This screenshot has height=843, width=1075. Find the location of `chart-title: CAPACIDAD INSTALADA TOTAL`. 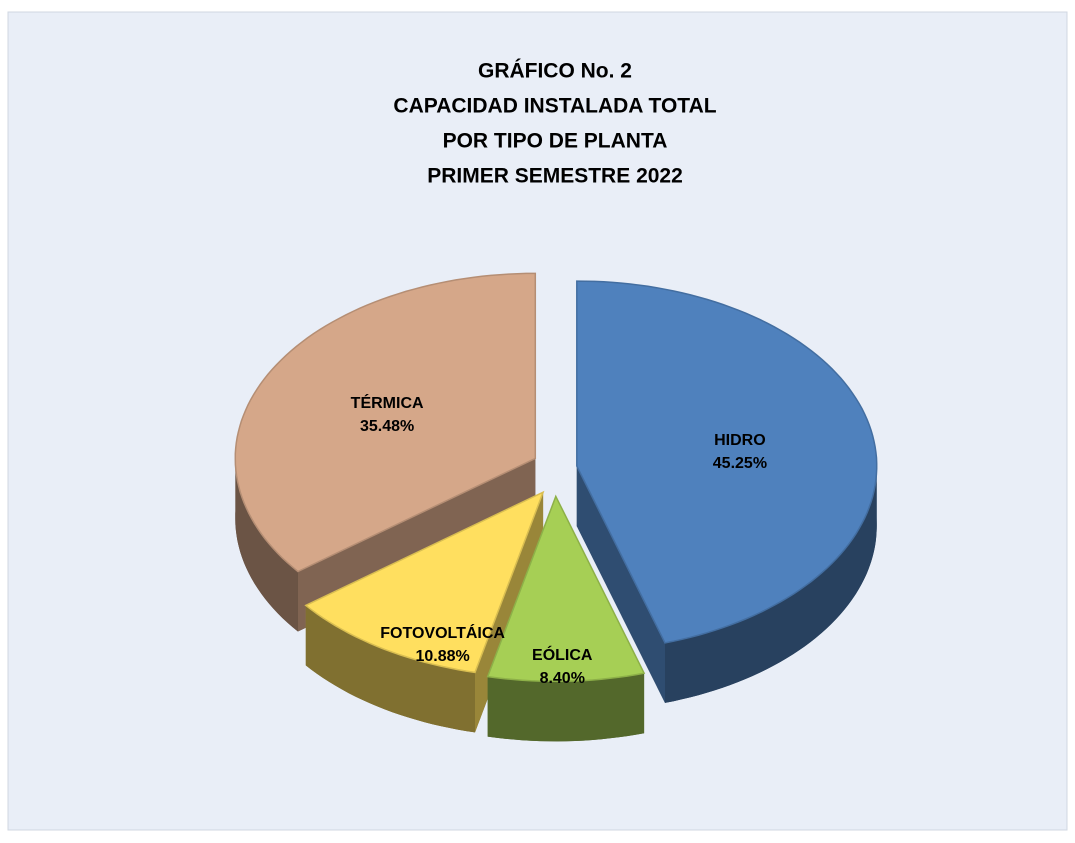

chart-title: CAPACIDAD INSTALADA TOTAL is located at coordinates (554, 106).